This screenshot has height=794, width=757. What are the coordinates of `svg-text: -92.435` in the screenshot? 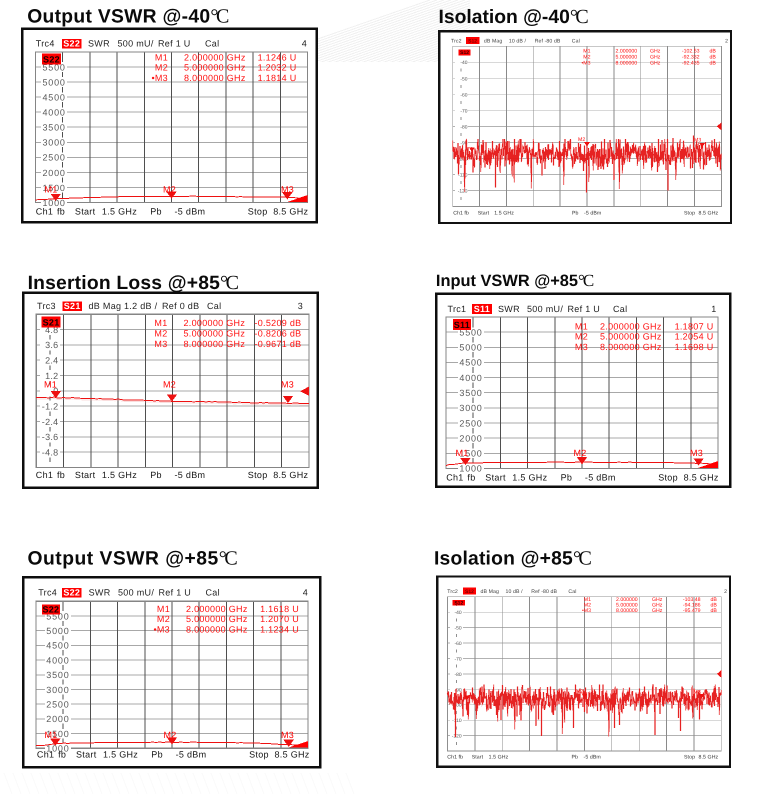 It's located at (691, 63).